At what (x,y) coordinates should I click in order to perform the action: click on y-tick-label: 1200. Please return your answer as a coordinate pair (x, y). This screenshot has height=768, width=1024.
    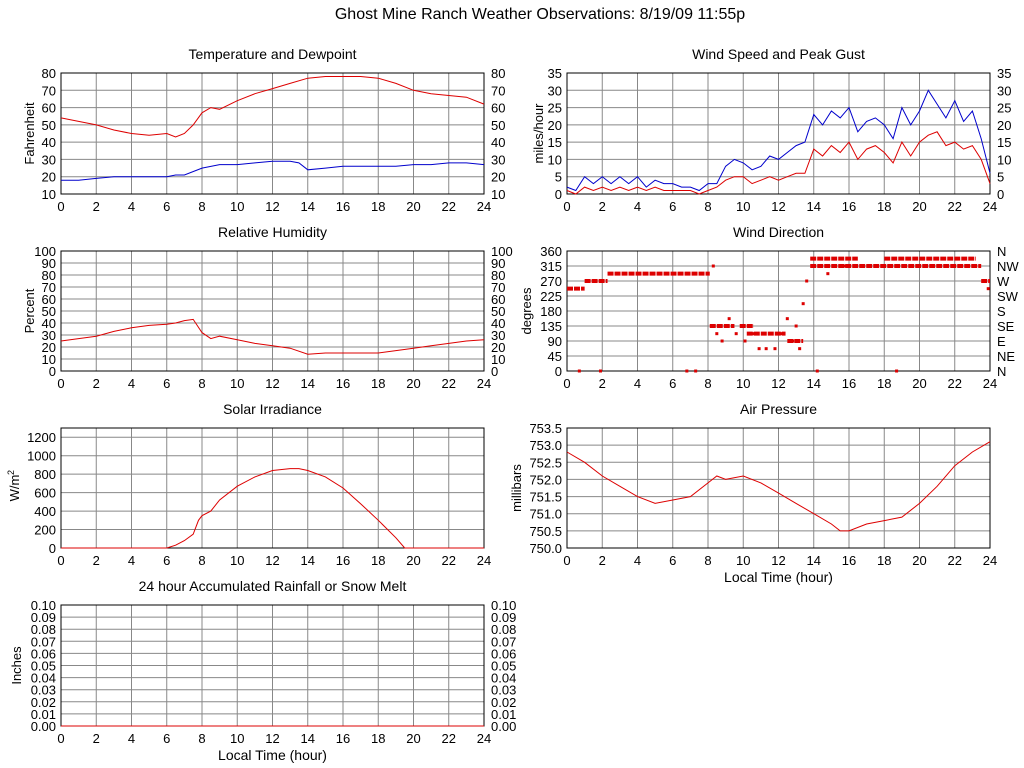
    Looking at the image, I should click on (41, 437).